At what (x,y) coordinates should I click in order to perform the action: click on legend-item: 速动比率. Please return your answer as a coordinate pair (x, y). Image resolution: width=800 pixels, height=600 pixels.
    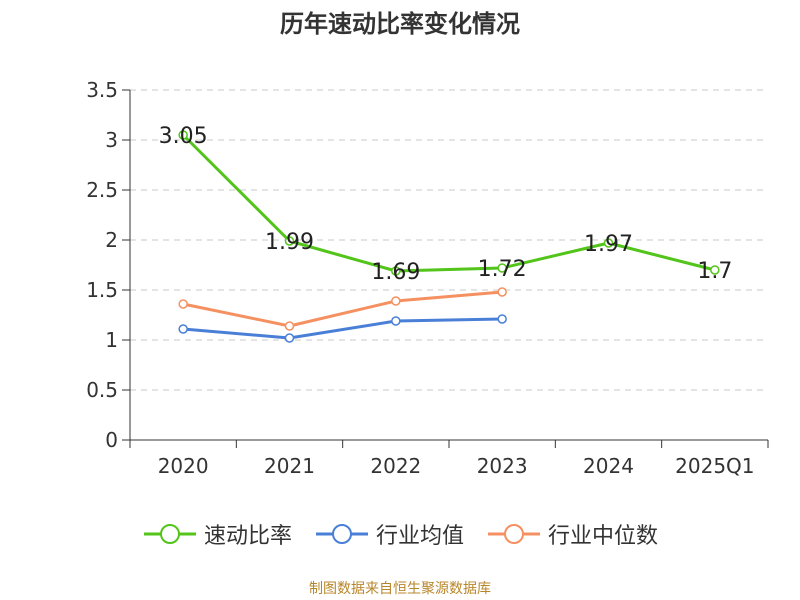
    Looking at the image, I should click on (217, 534).